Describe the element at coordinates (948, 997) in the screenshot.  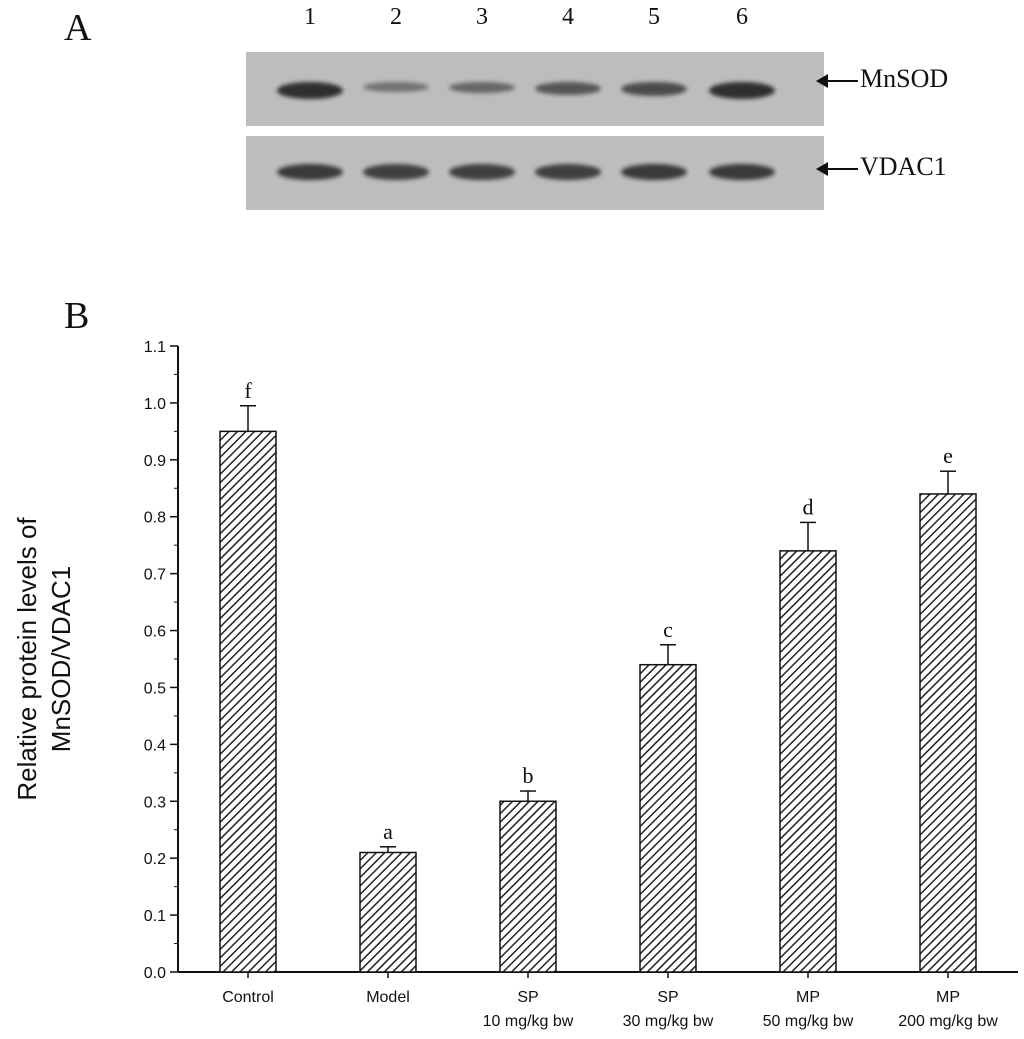
I see `x-category-label-6: MP` at that location.